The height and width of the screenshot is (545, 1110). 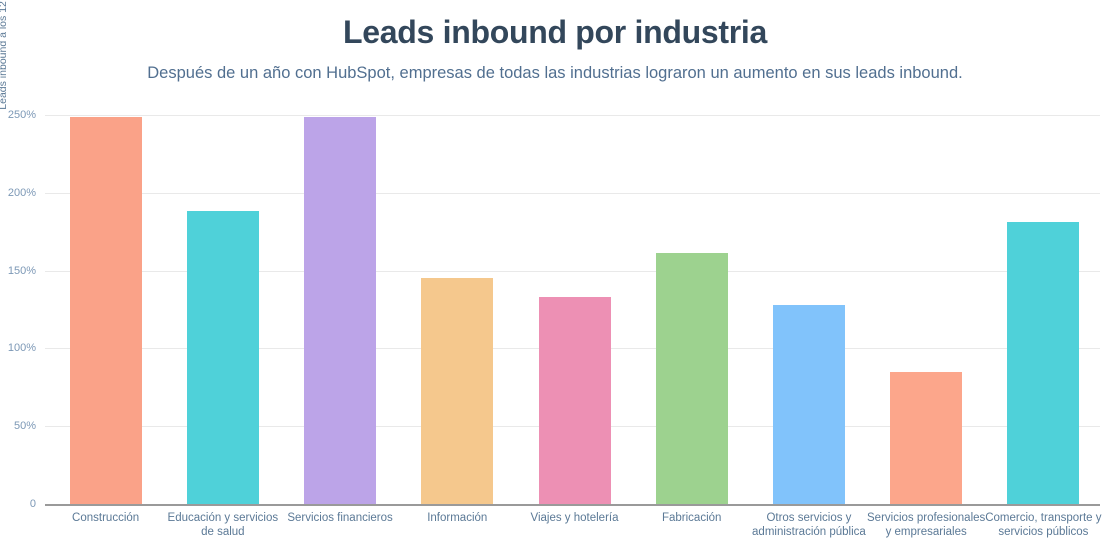 I want to click on x-axis-category-label-line: administración pública, so click(x=809, y=531).